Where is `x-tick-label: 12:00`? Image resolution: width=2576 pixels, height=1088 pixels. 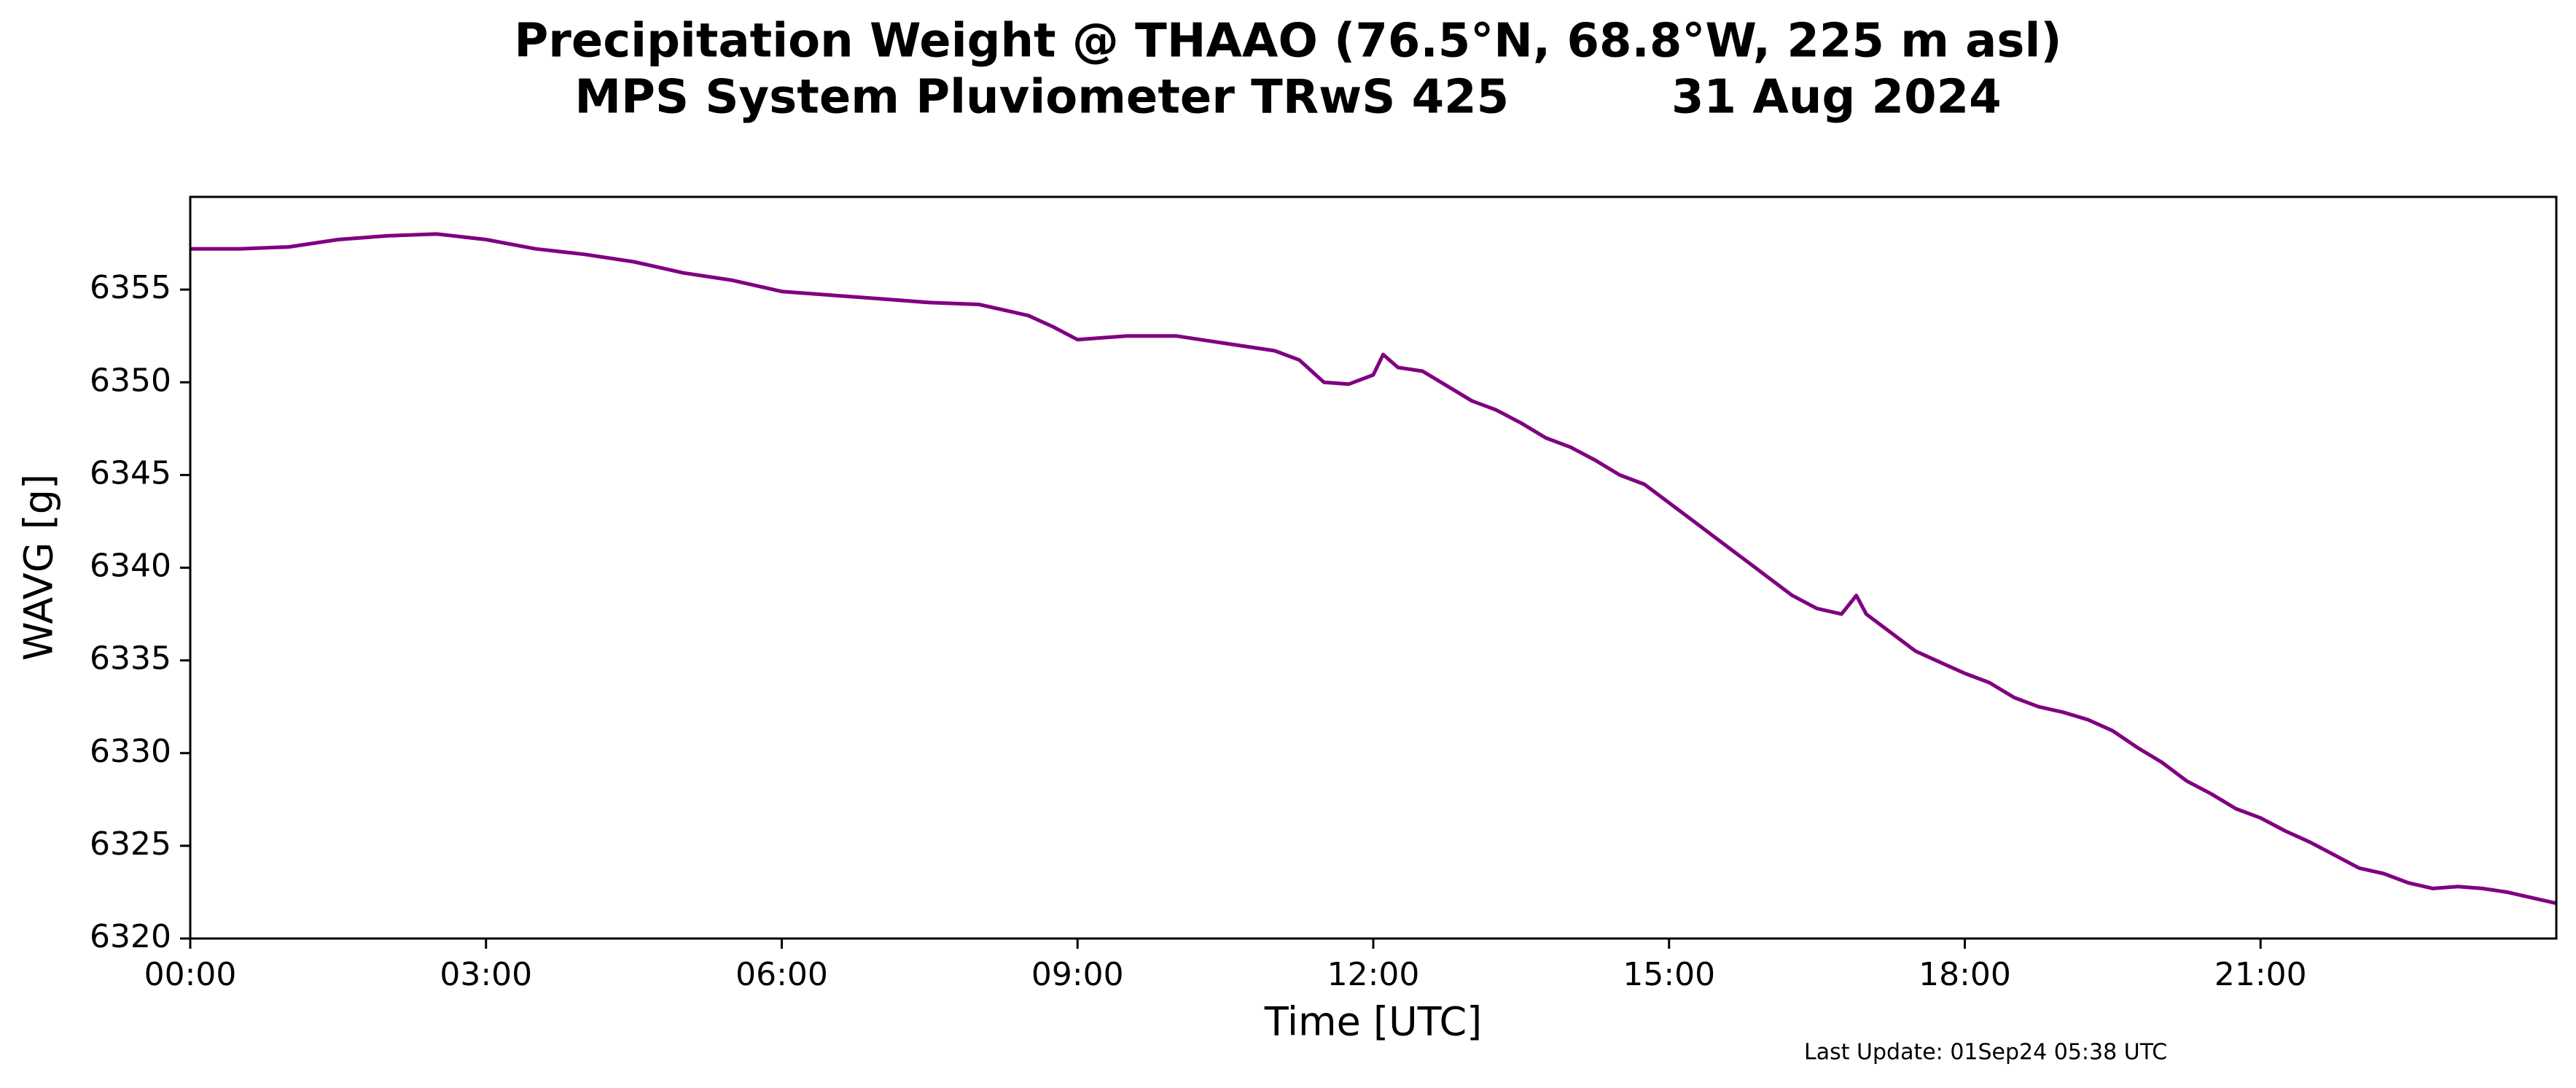 x-tick-label: 12:00 is located at coordinates (1373, 974).